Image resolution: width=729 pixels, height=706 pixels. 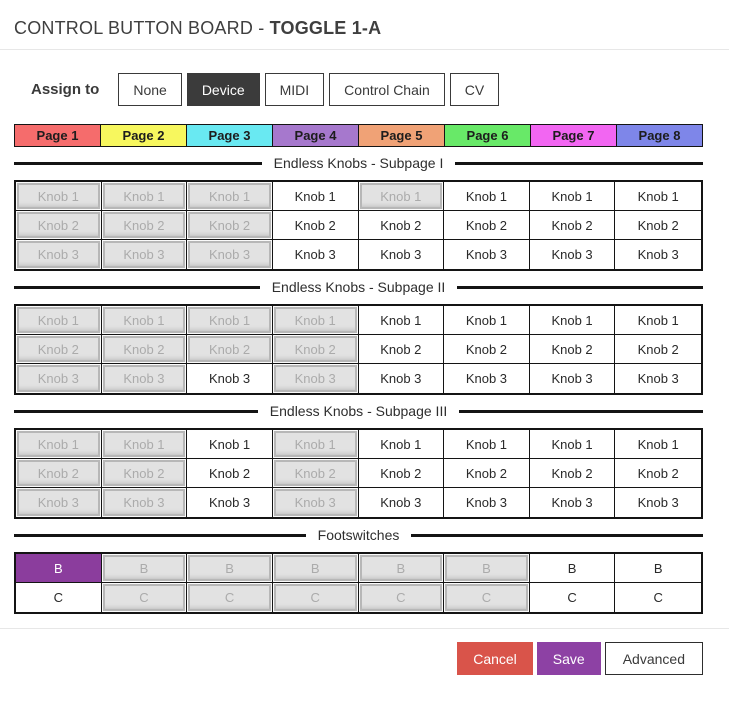 What do you see at coordinates (574, 135) in the screenshot?
I see `tab-page-7: Page 7` at bounding box center [574, 135].